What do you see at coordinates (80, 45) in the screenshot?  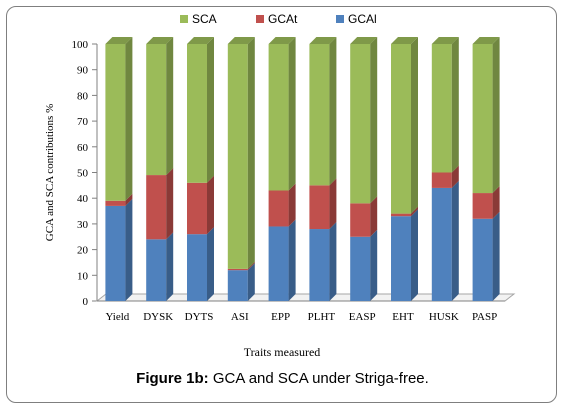 I see `y-tick-label: 100` at bounding box center [80, 45].